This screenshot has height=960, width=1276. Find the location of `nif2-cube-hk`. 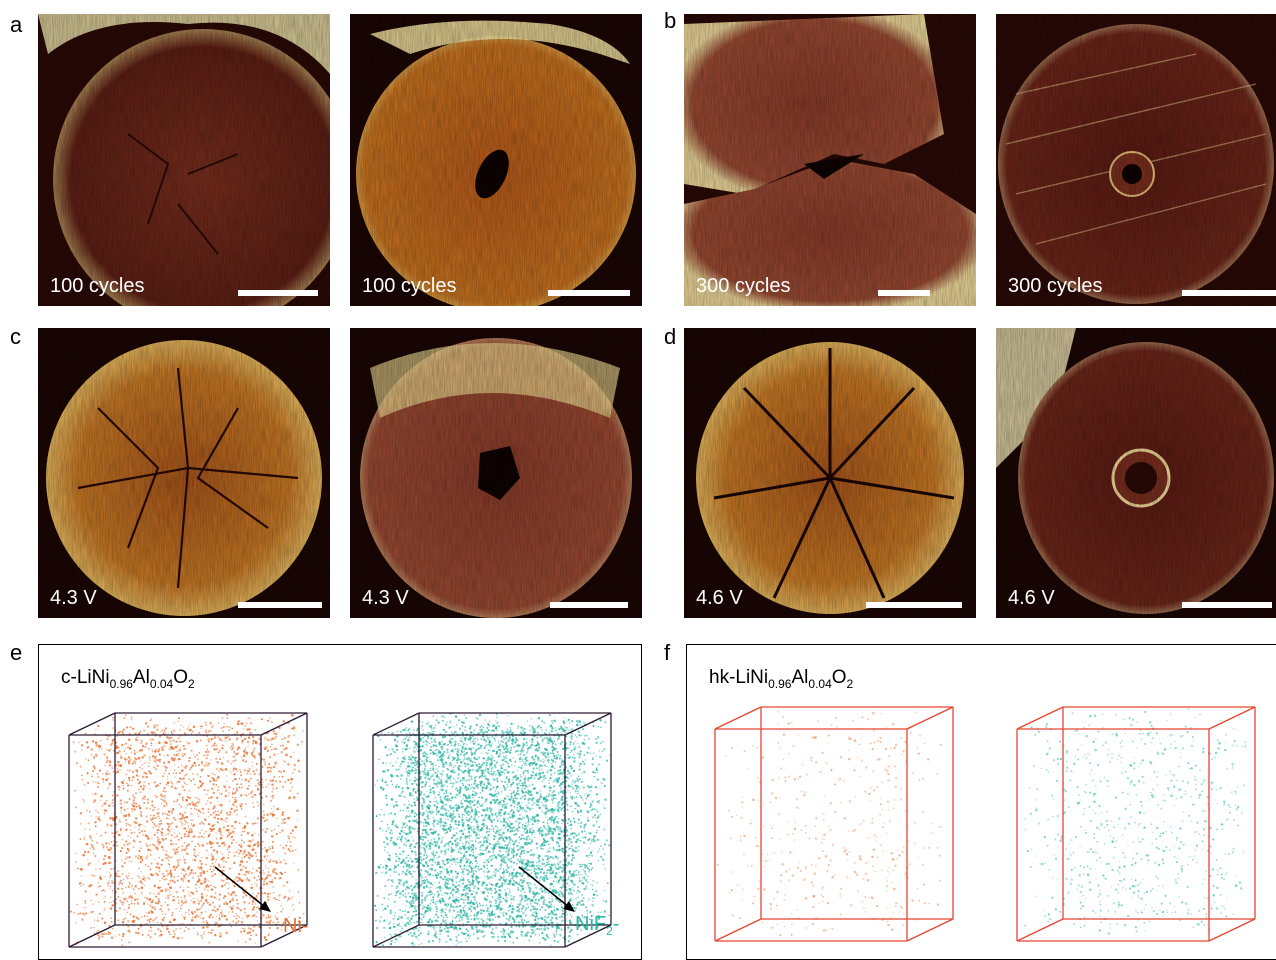

nif2-cube-hk is located at coordinates (1138, 828).